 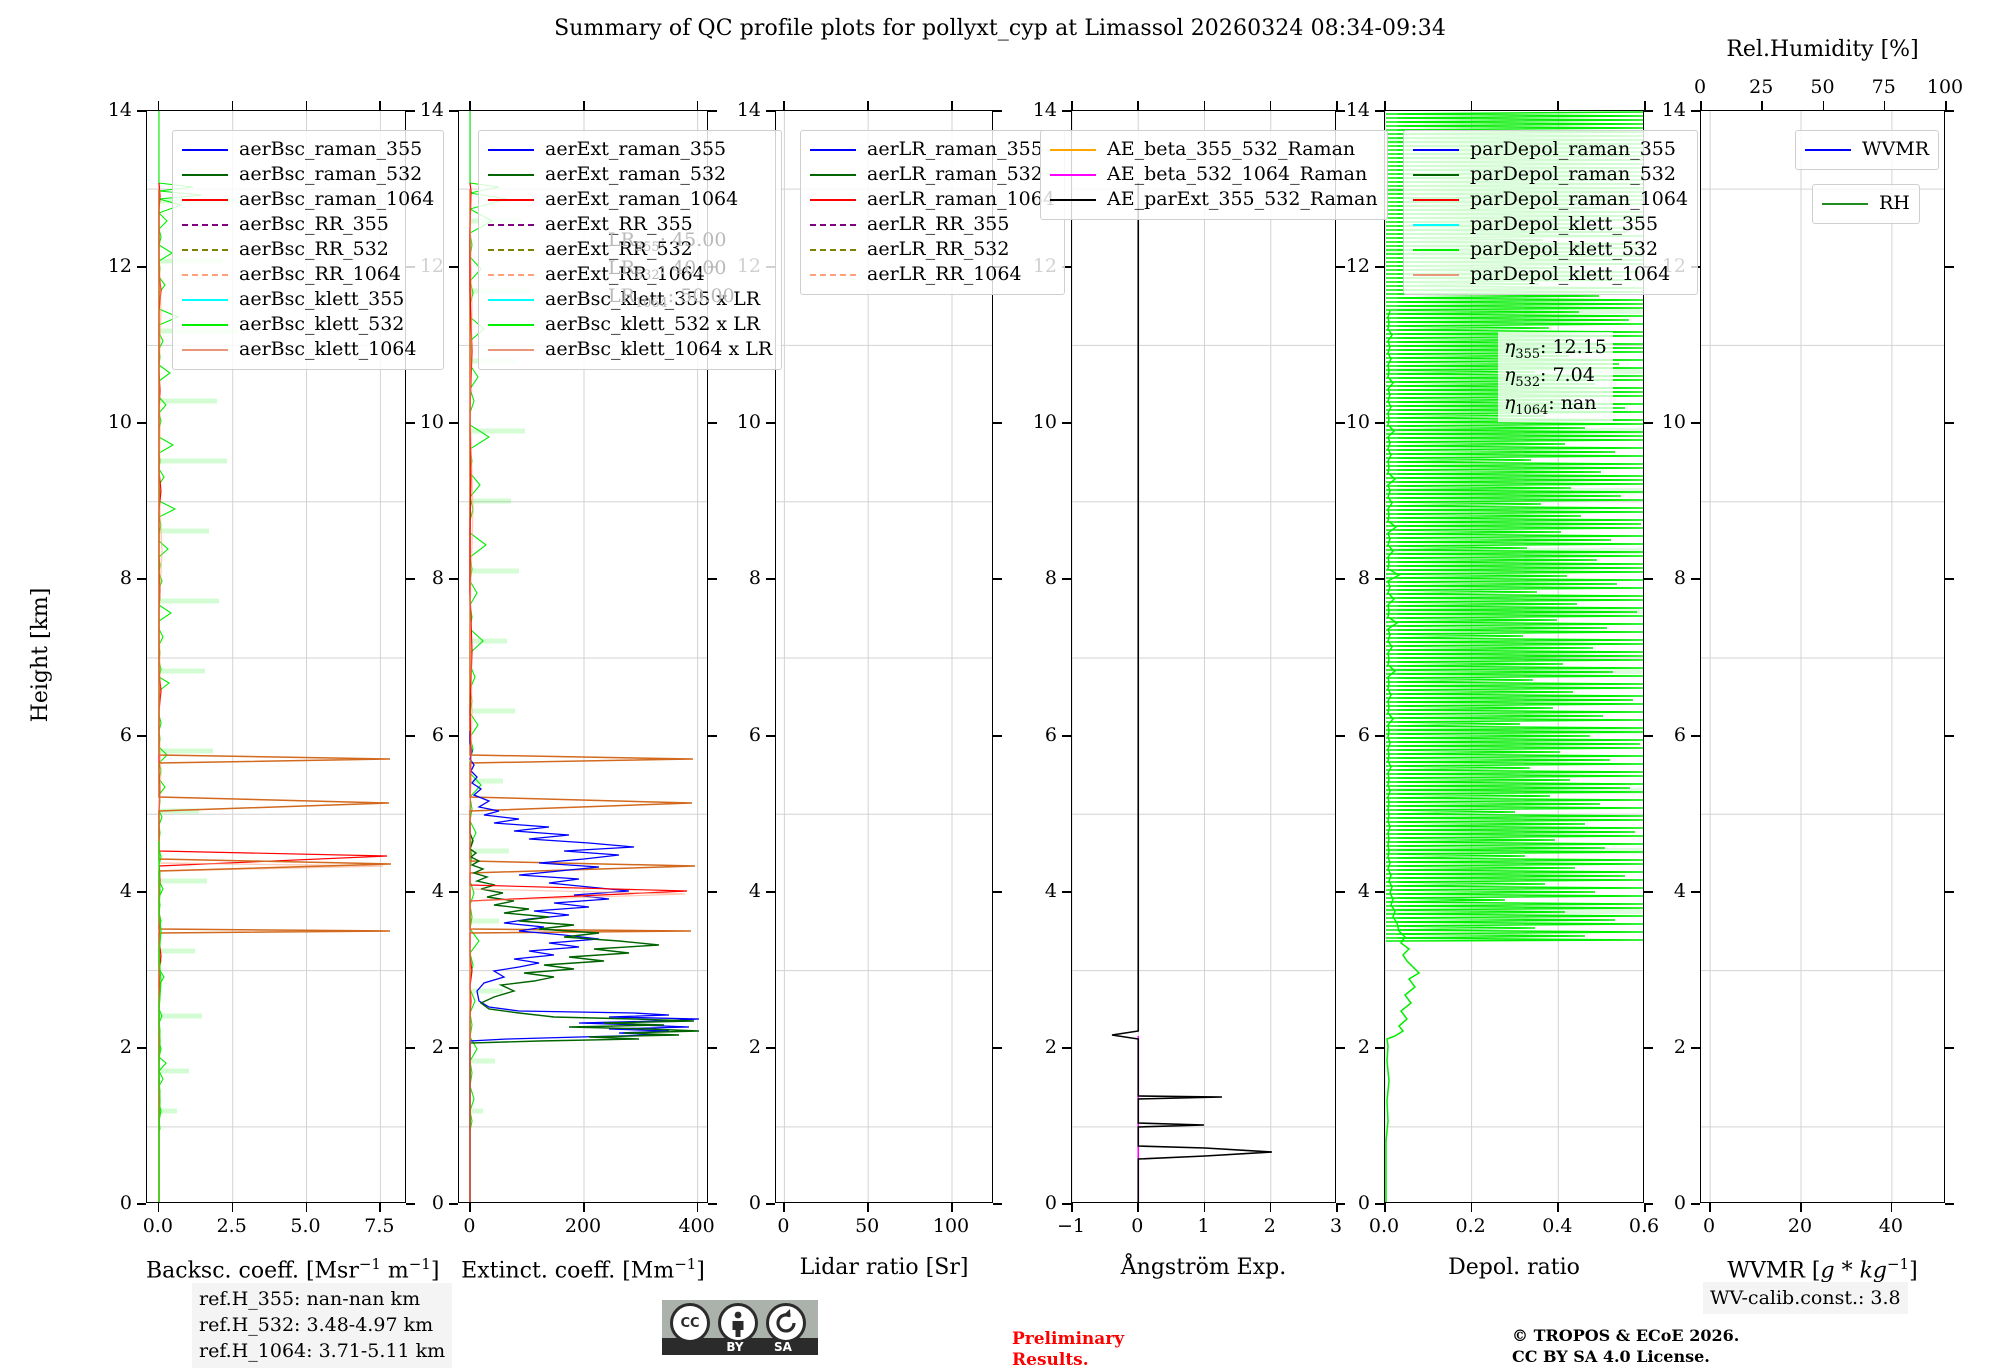 What do you see at coordinates (293, 1269) in the screenshot?
I see `axis-title-backscatter: Backsc. coeff. [Msr−1 m−1]` at bounding box center [293, 1269].